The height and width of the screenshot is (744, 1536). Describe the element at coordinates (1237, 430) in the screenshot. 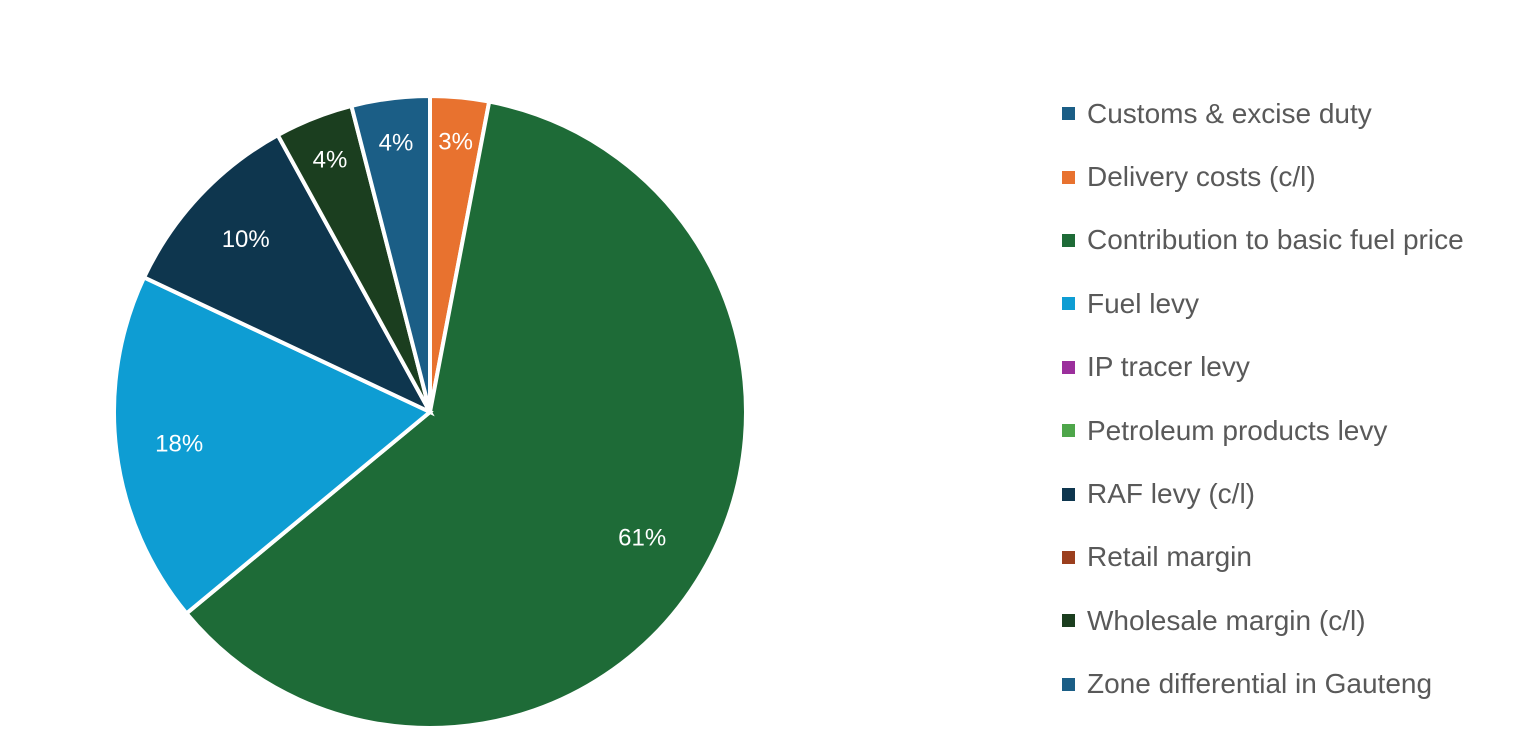

I see `legend-label: Petroleum products levy` at that location.